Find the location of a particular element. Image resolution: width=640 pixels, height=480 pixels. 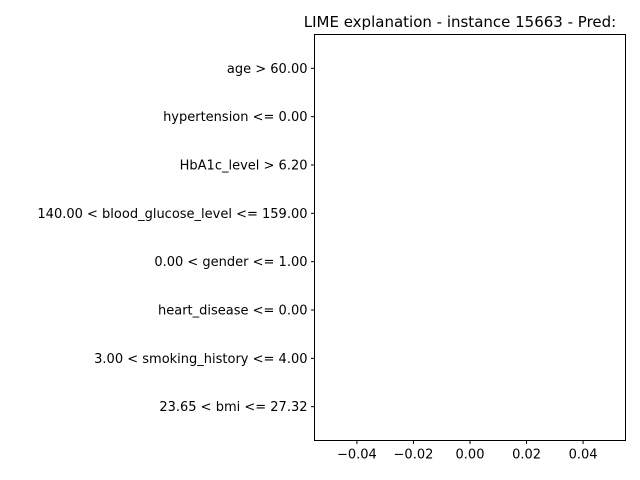

y-tick-label: 23.65 < bmi <= 27.32 is located at coordinates (233, 407).